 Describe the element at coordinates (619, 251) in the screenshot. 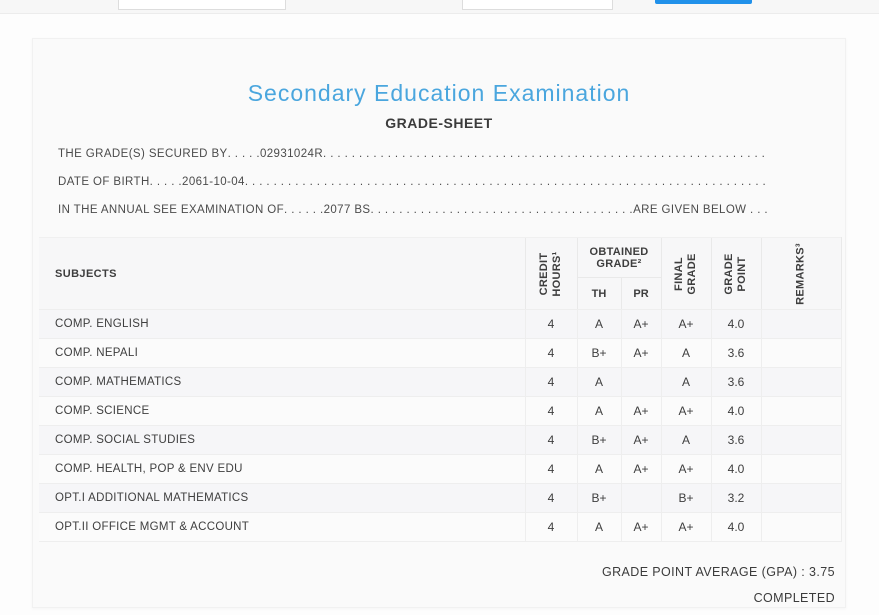

I see `header-line: OBTAINED` at that location.